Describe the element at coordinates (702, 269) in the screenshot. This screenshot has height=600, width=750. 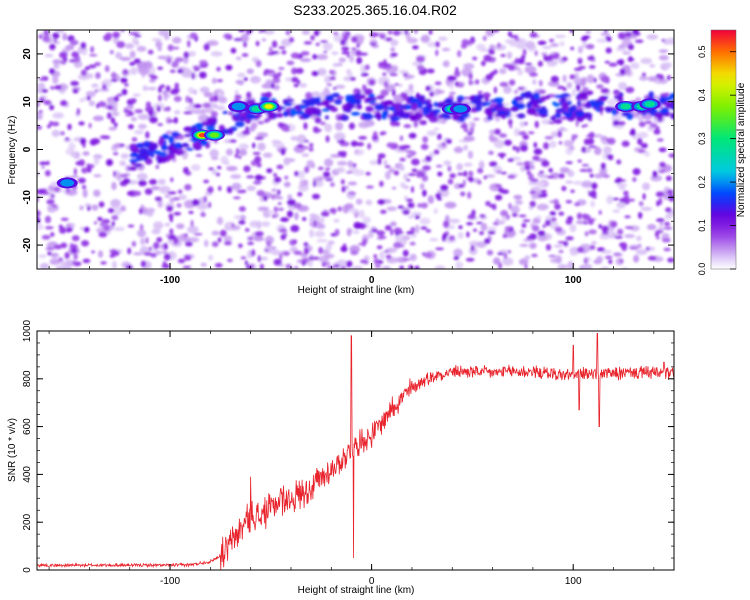
I see `colorbar-tick-label: 0.0` at that location.